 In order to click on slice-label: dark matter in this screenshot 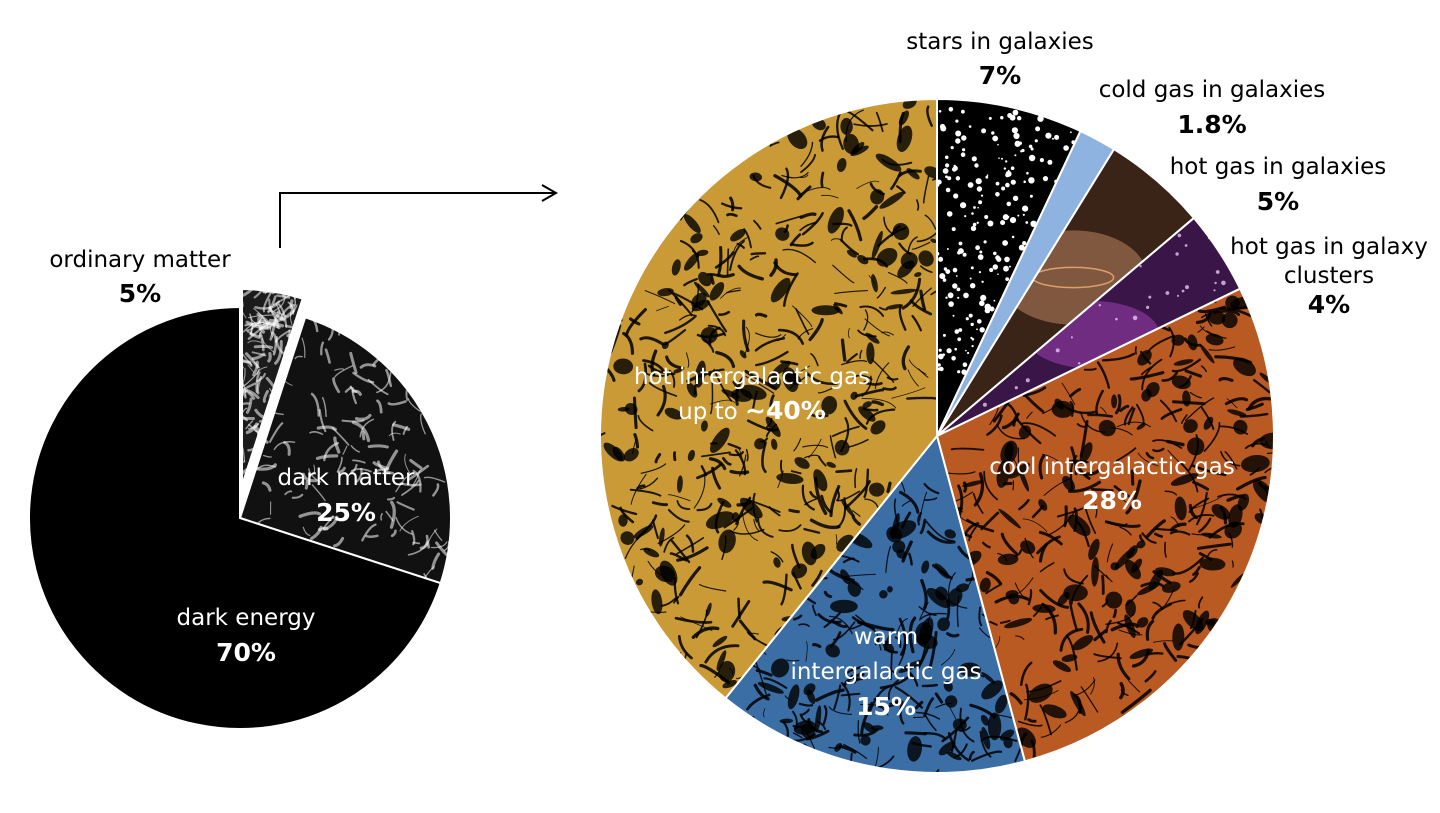, I will do `click(346, 478)`.